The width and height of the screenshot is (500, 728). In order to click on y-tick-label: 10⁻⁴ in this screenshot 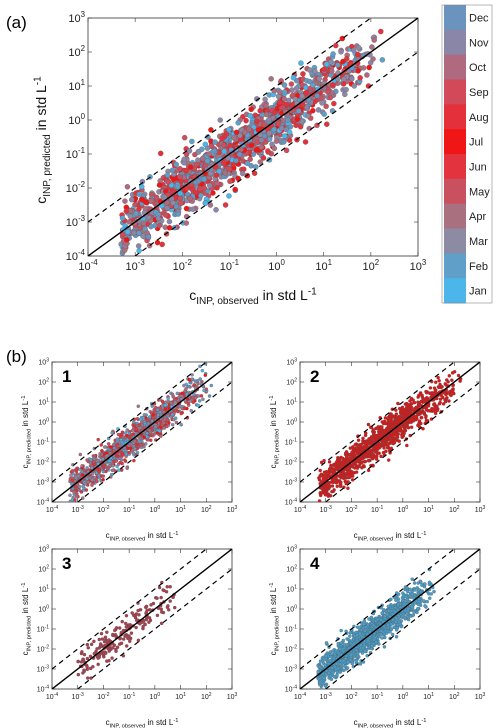, I will do `click(43, 501)`.